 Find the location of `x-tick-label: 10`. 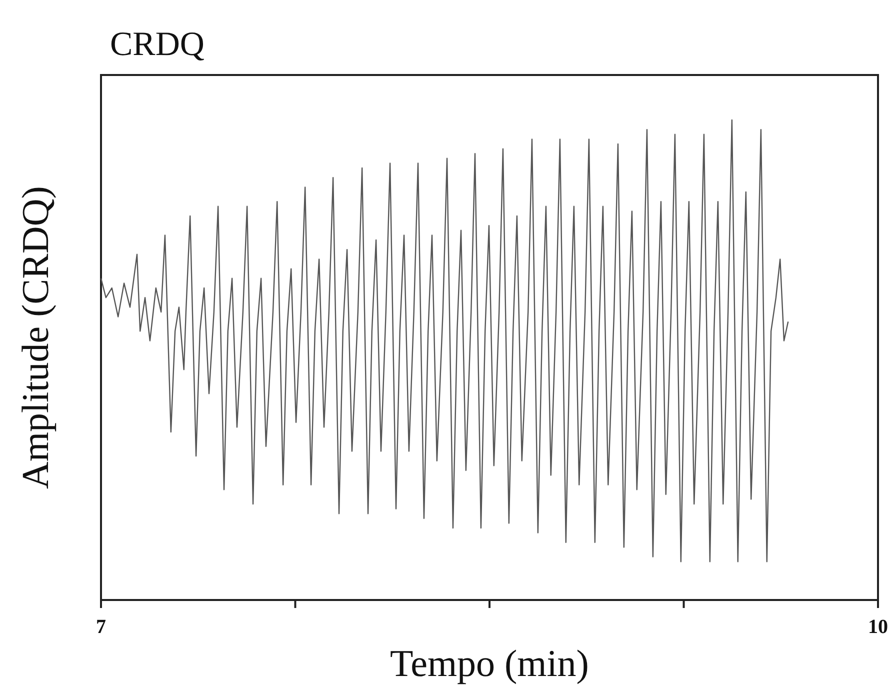

x-tick-label: 10 is located at coordinates (878, 627).